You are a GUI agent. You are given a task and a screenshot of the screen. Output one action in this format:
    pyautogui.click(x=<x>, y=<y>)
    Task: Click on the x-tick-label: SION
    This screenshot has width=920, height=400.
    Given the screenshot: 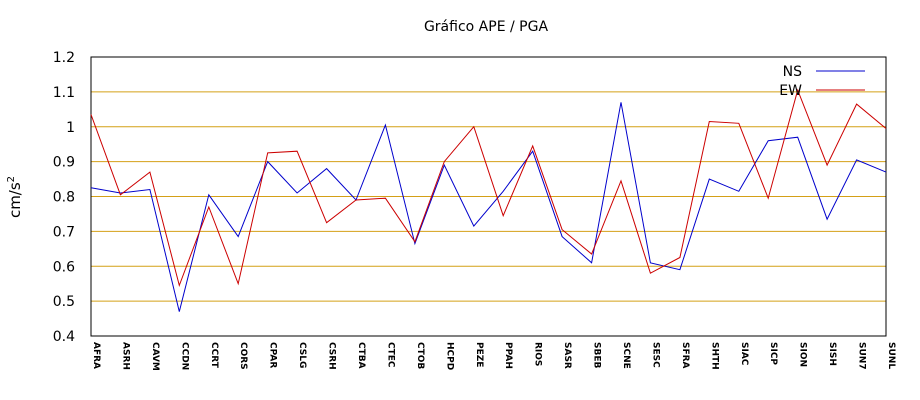 What is the action you would take?
    pyautogui.click(x=803, y=354)
    